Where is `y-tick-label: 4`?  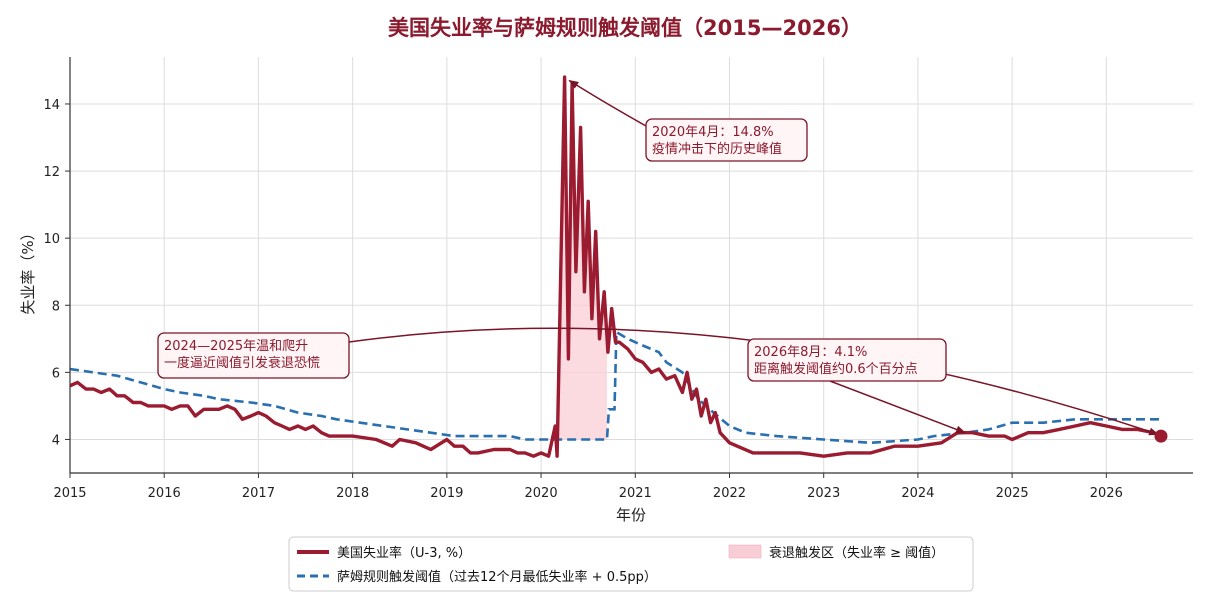 y-tick-label: 4 is located at coordinates (56, 440).